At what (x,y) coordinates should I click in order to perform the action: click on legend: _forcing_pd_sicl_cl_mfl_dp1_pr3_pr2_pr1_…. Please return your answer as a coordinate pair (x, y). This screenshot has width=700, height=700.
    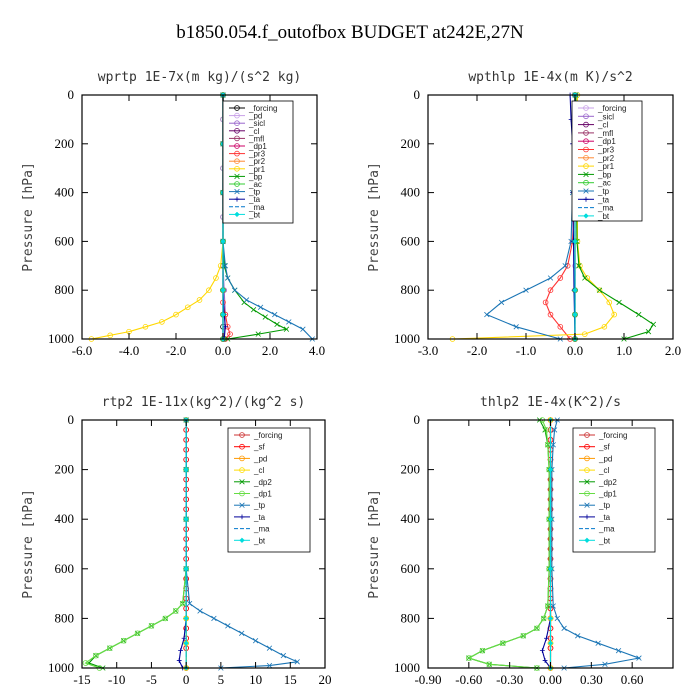
    Looking at the image, I should click on (258, 162).